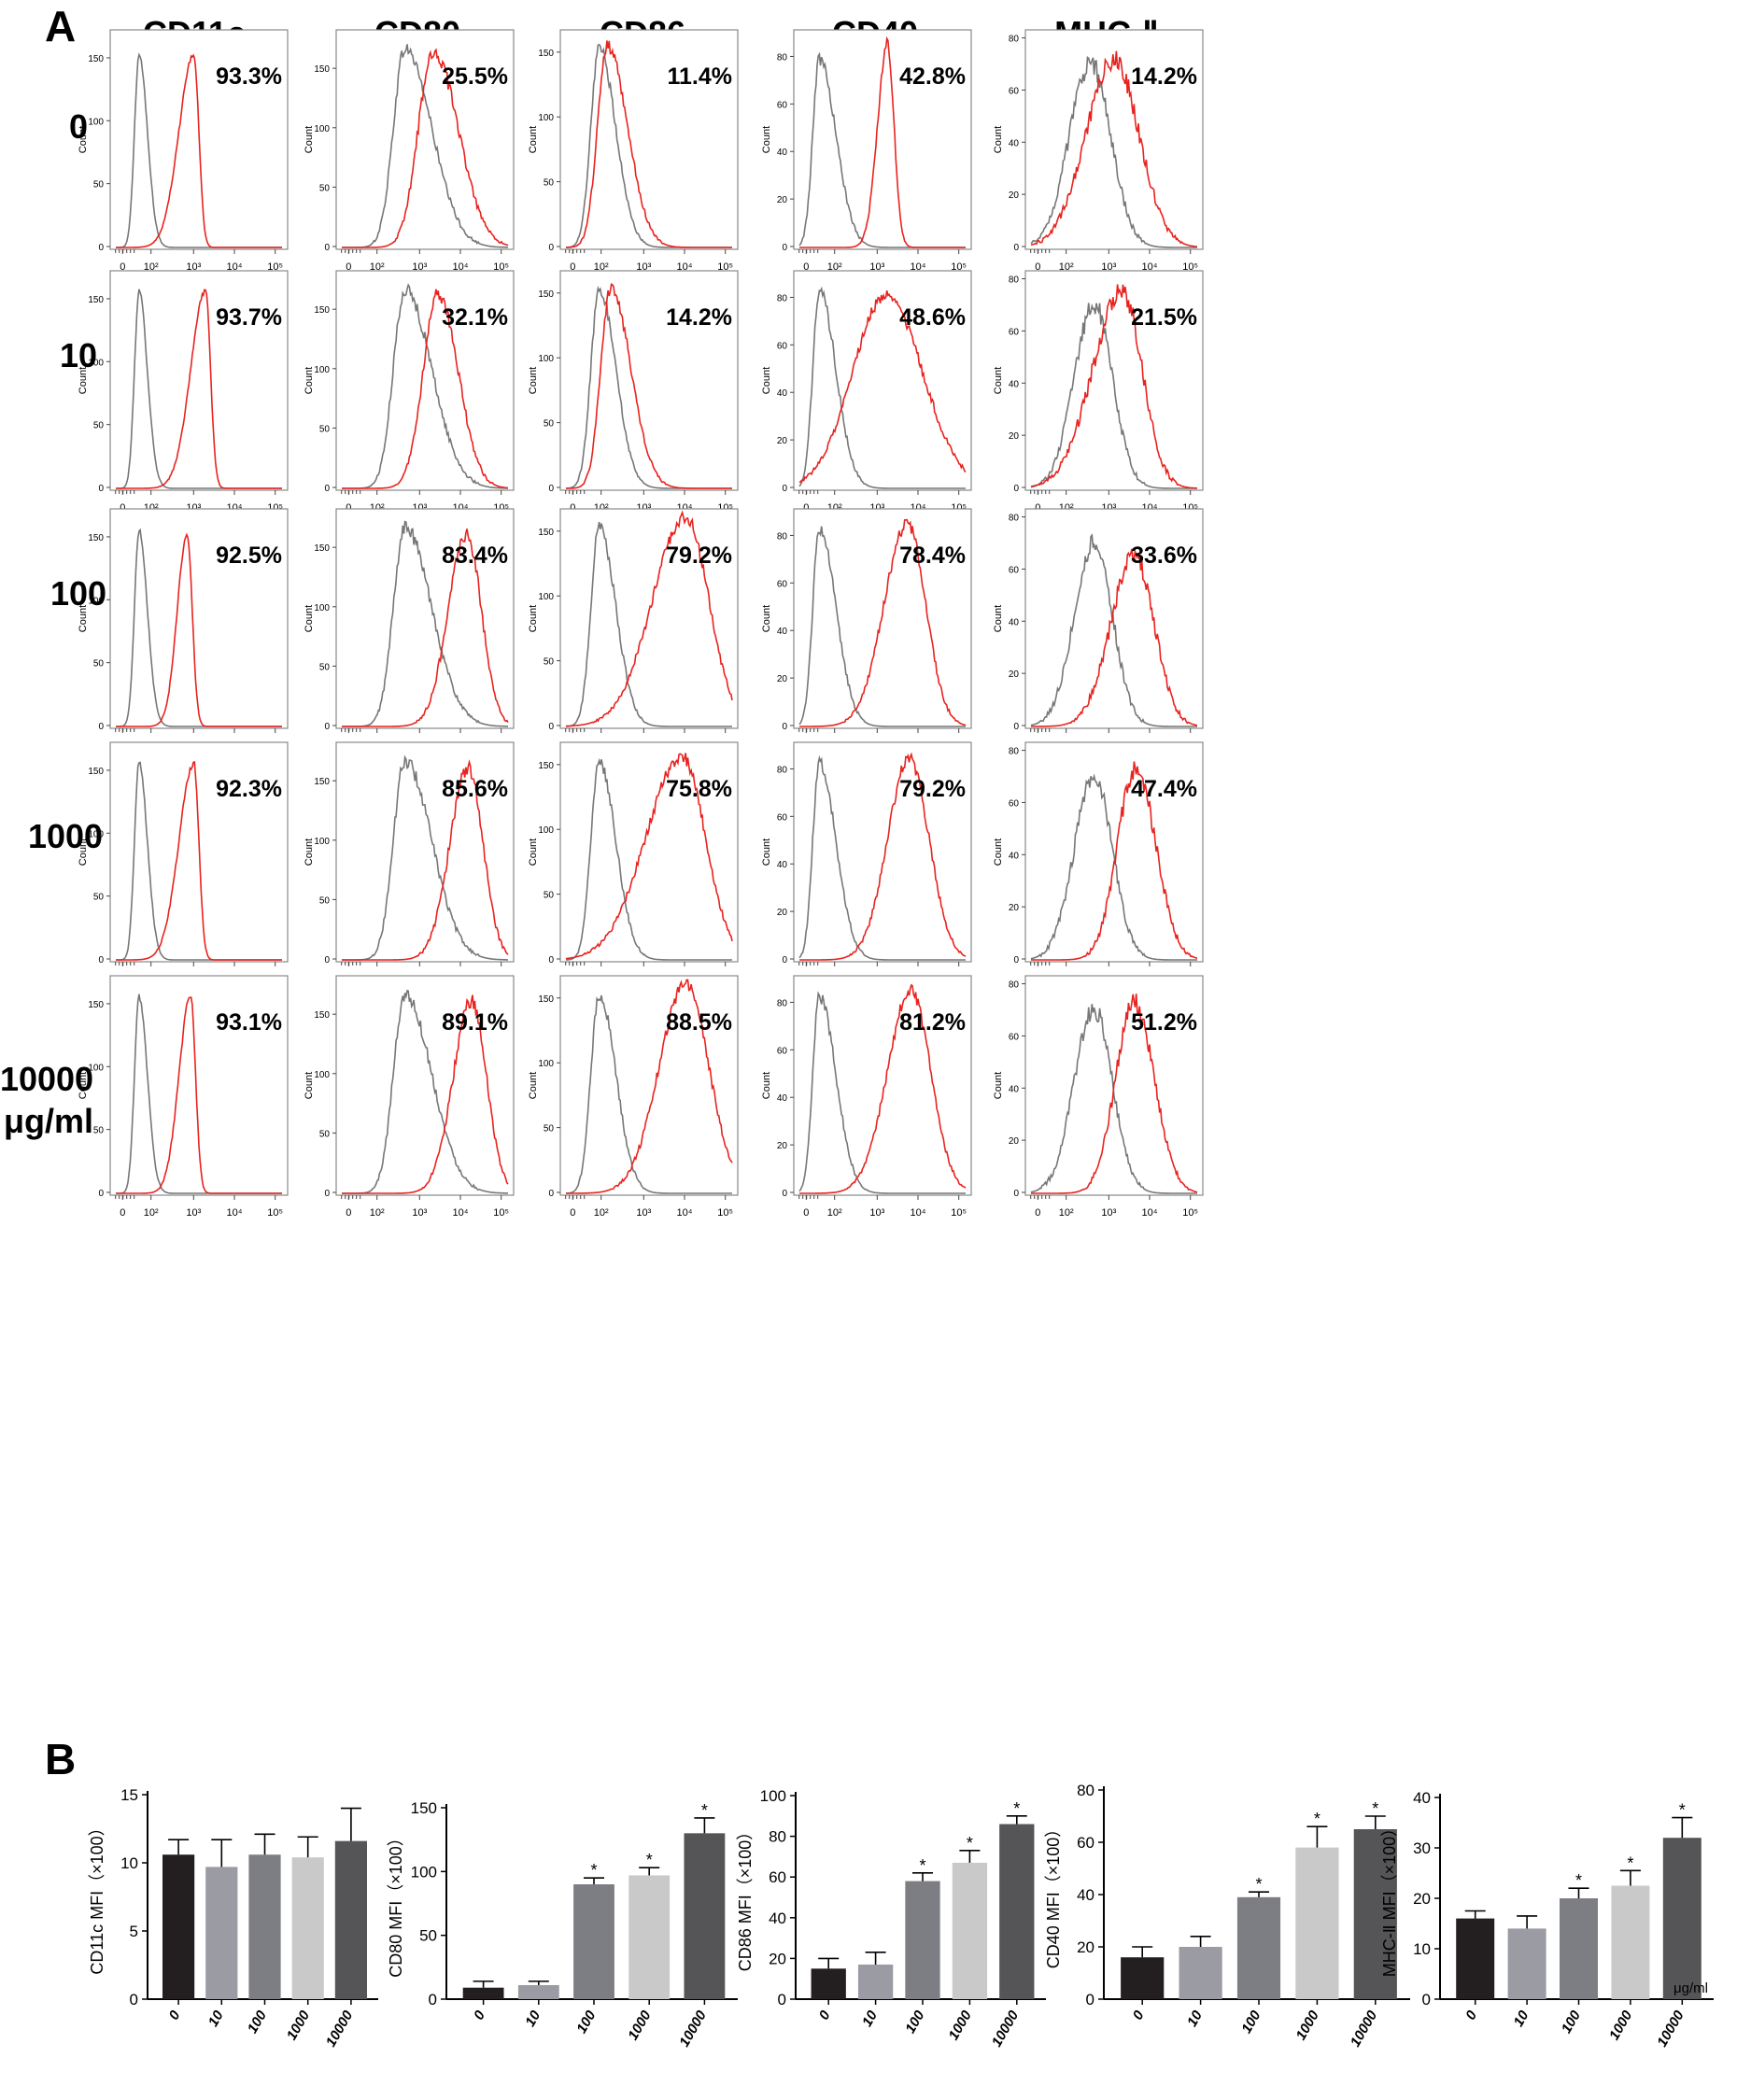 The height and width of the screenshot is (2100, 1737). I want to click on histogram-MHC-Ⅱ-1000: 020406080Count010²10³10⁴10⁵47.4%, so click(1098, 863).